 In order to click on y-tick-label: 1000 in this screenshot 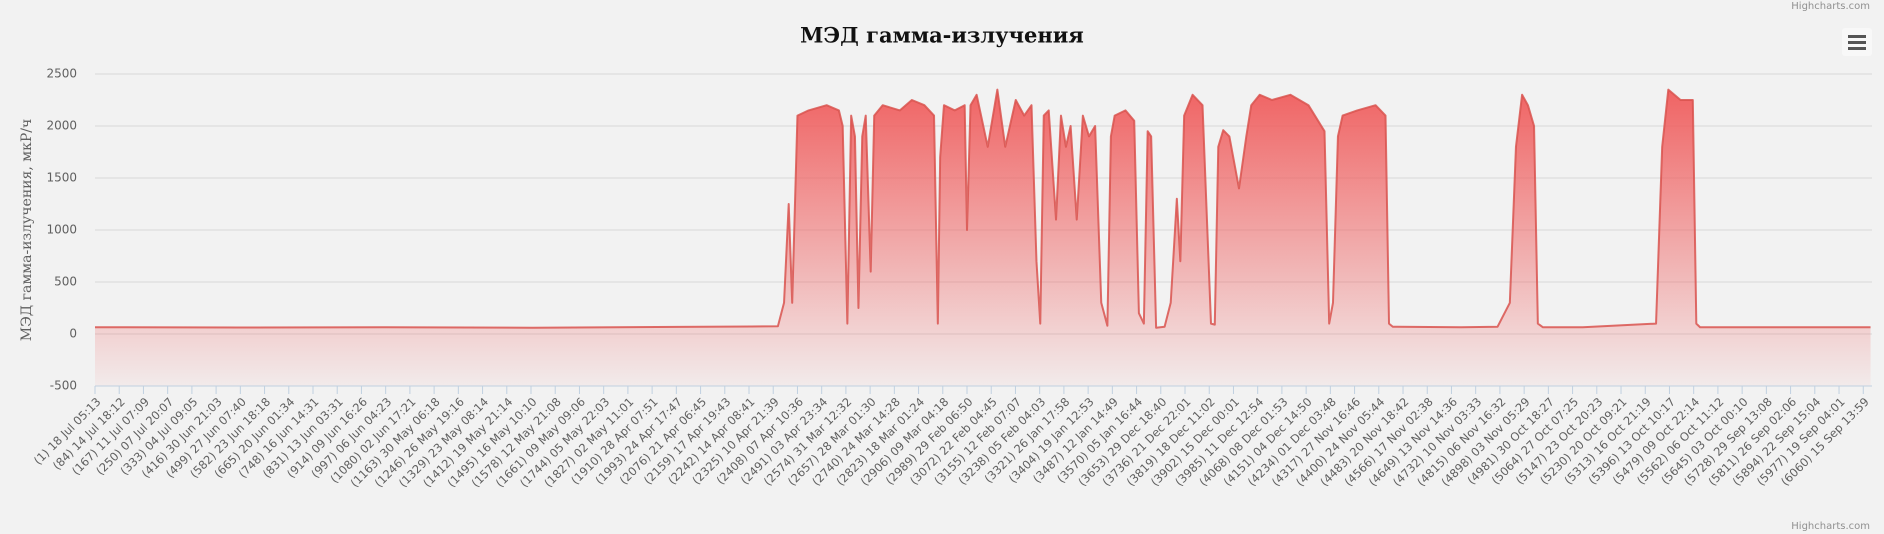, I will do `click(61, 230)`.